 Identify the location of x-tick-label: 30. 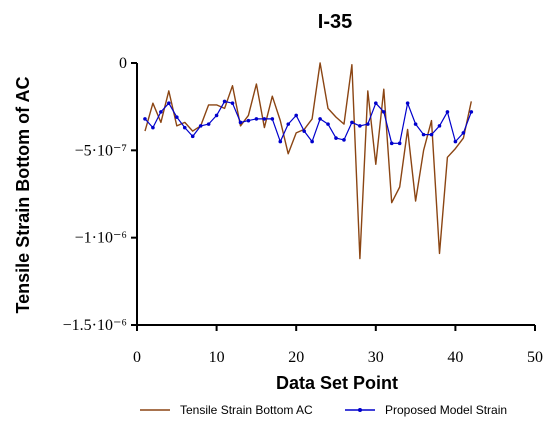
(376, 357).